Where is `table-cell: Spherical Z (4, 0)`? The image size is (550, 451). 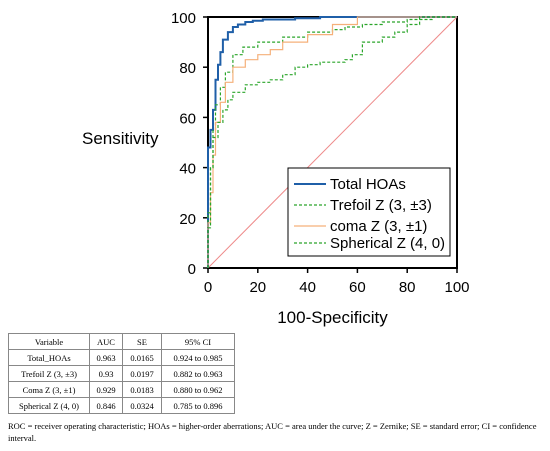
table-cell: Spherical Z (4, 0) is located at coordinates (49, 405).